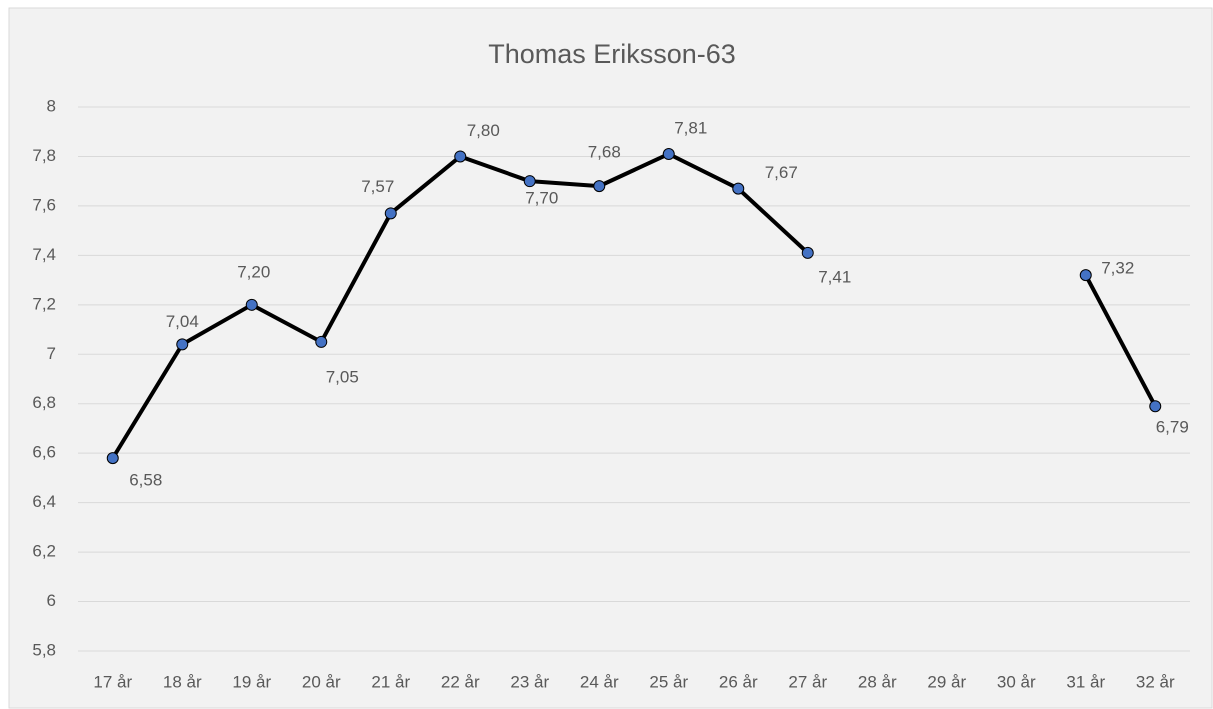 Image resolution: width=1213 pixels, height=709 pixels. What do you see at coordinates (529, 681) in the screenshot?
I see `x-tick-label: 23 år` at bounding box center [529, 681].